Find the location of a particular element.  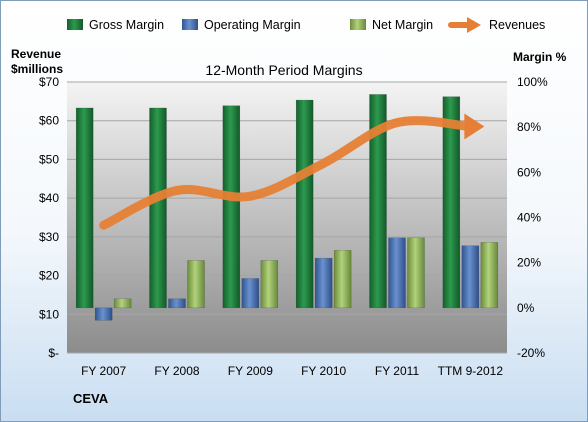

right-tick-label: 0% is located at coordinates (526, 308).